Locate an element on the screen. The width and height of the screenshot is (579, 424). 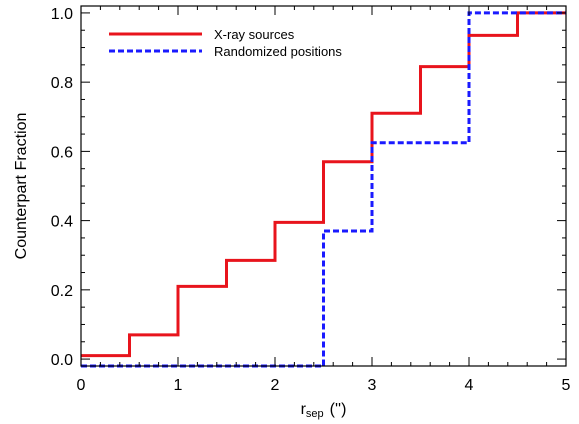
legend-label: X-ray sources is located at coordinates (254, 34).